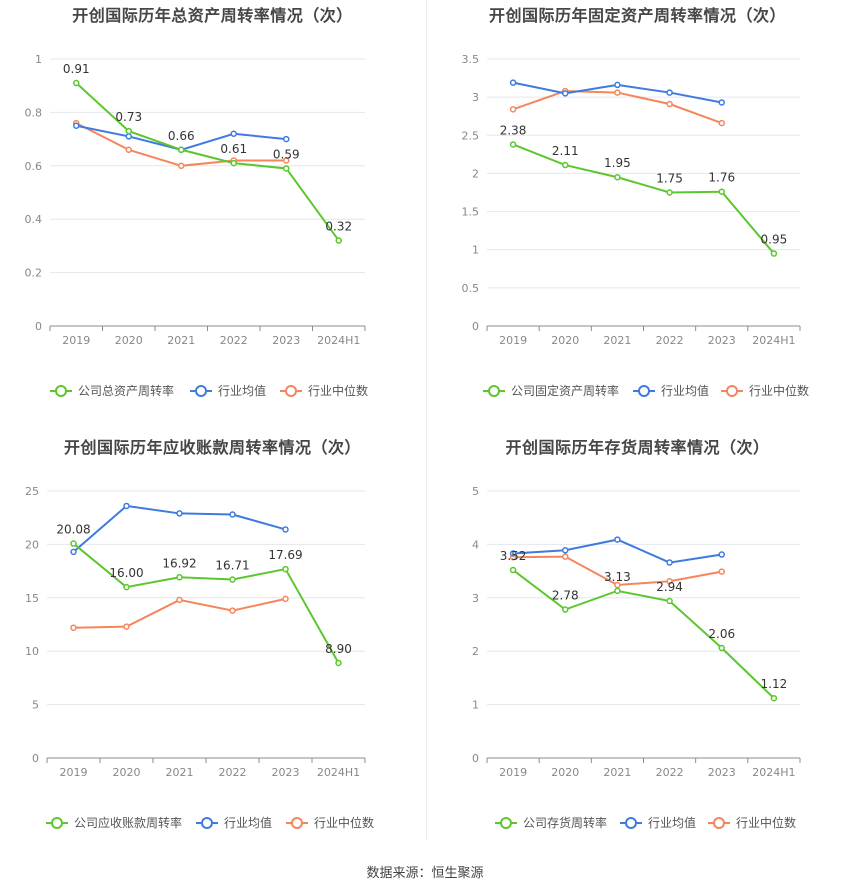  I want to click on industry-average-line, so click(617, 551).